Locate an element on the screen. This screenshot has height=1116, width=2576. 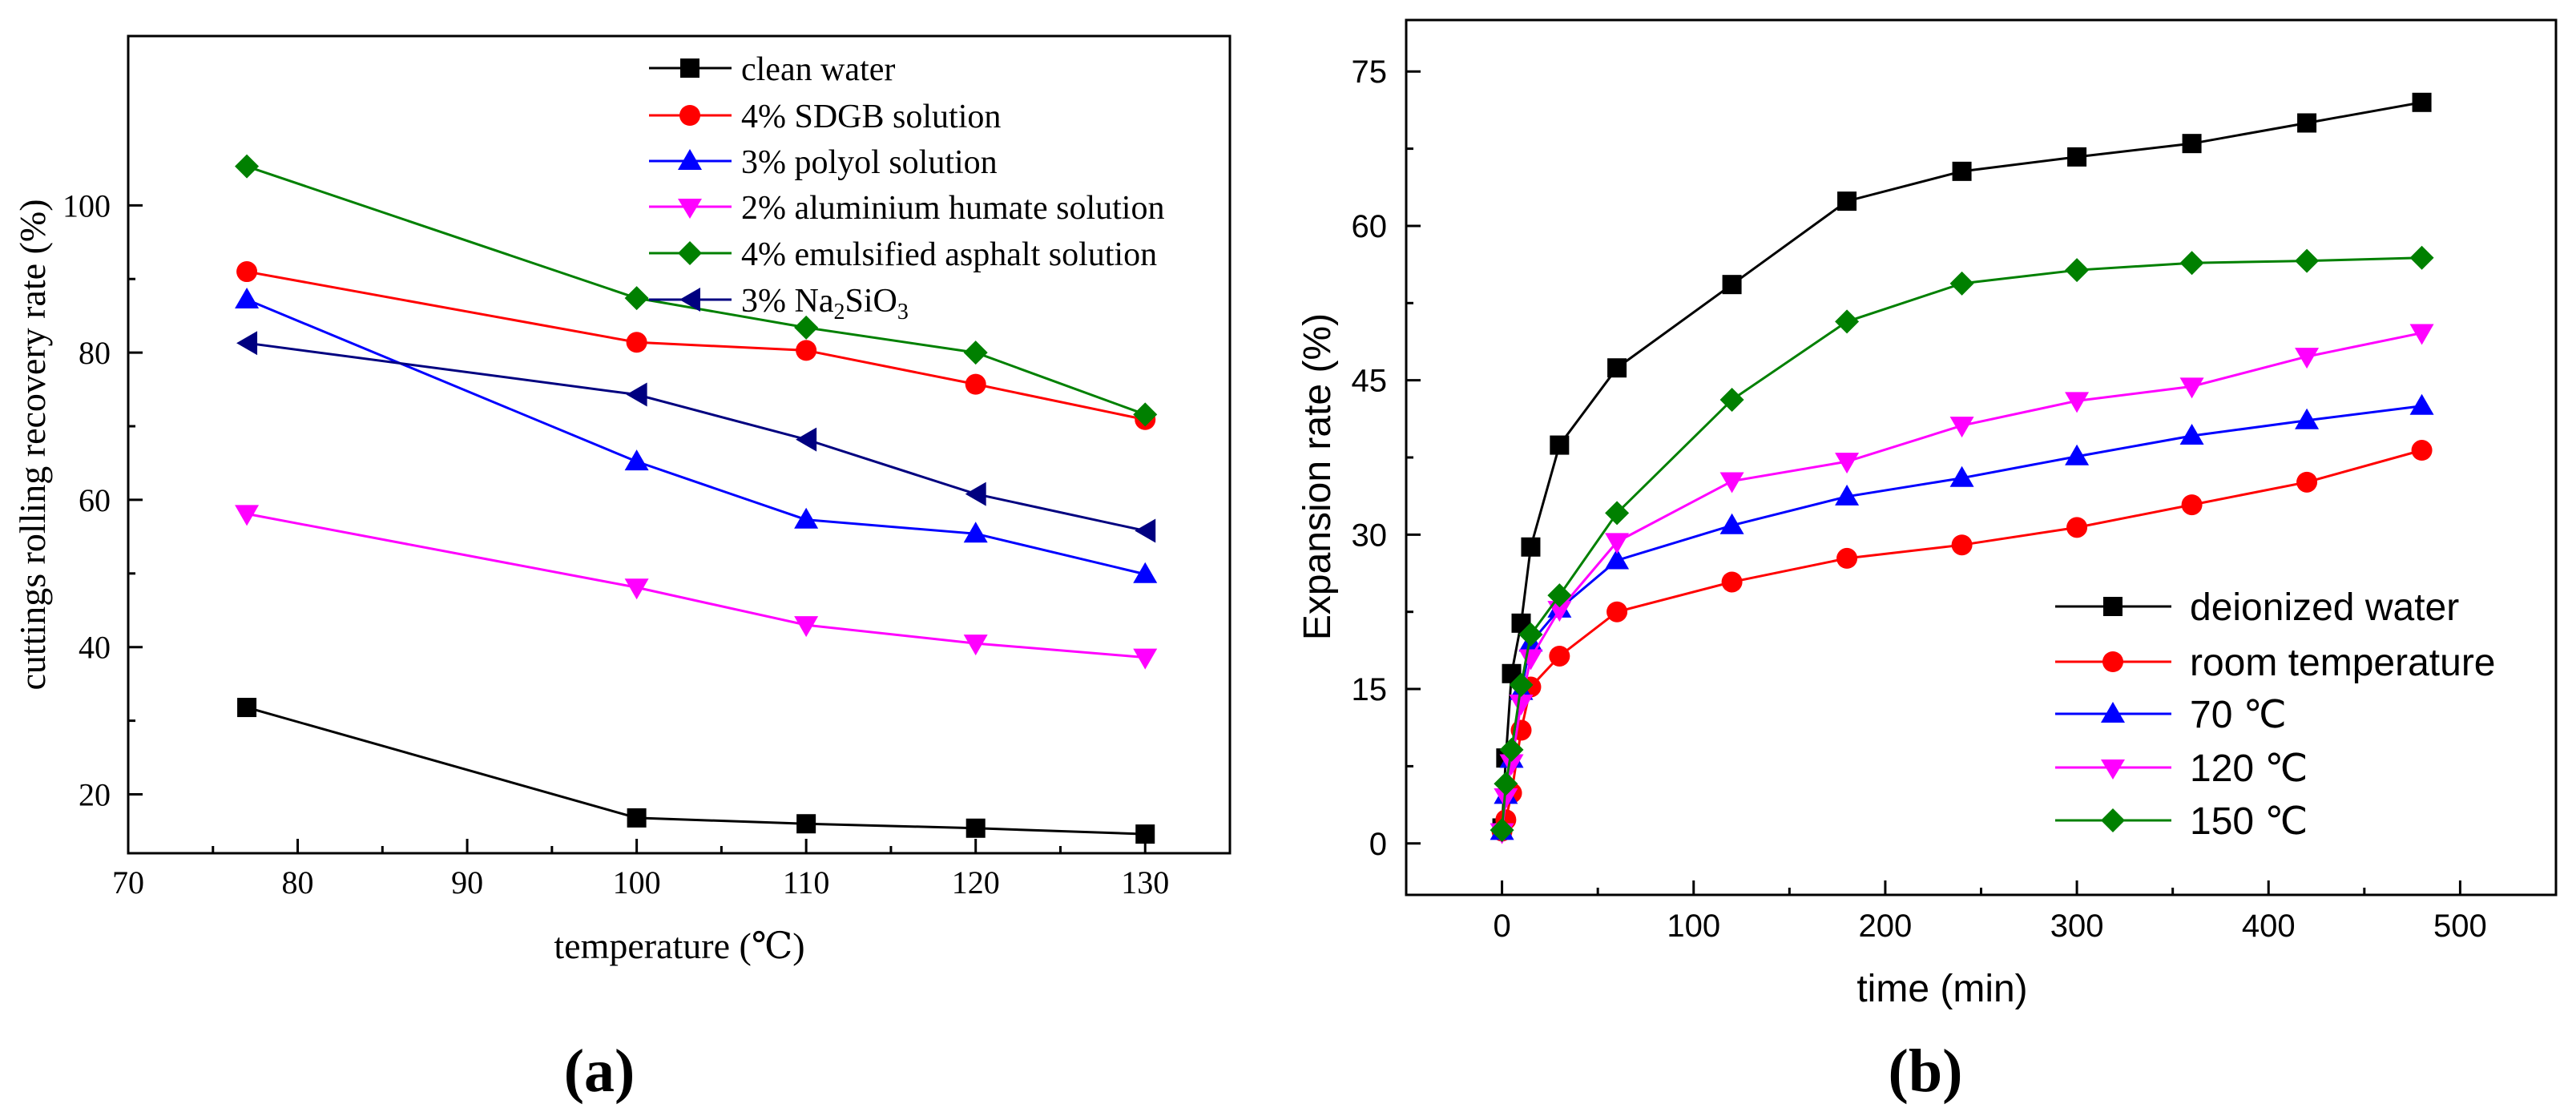
legend-b-marker-square is located at coordinates (2112, 606).